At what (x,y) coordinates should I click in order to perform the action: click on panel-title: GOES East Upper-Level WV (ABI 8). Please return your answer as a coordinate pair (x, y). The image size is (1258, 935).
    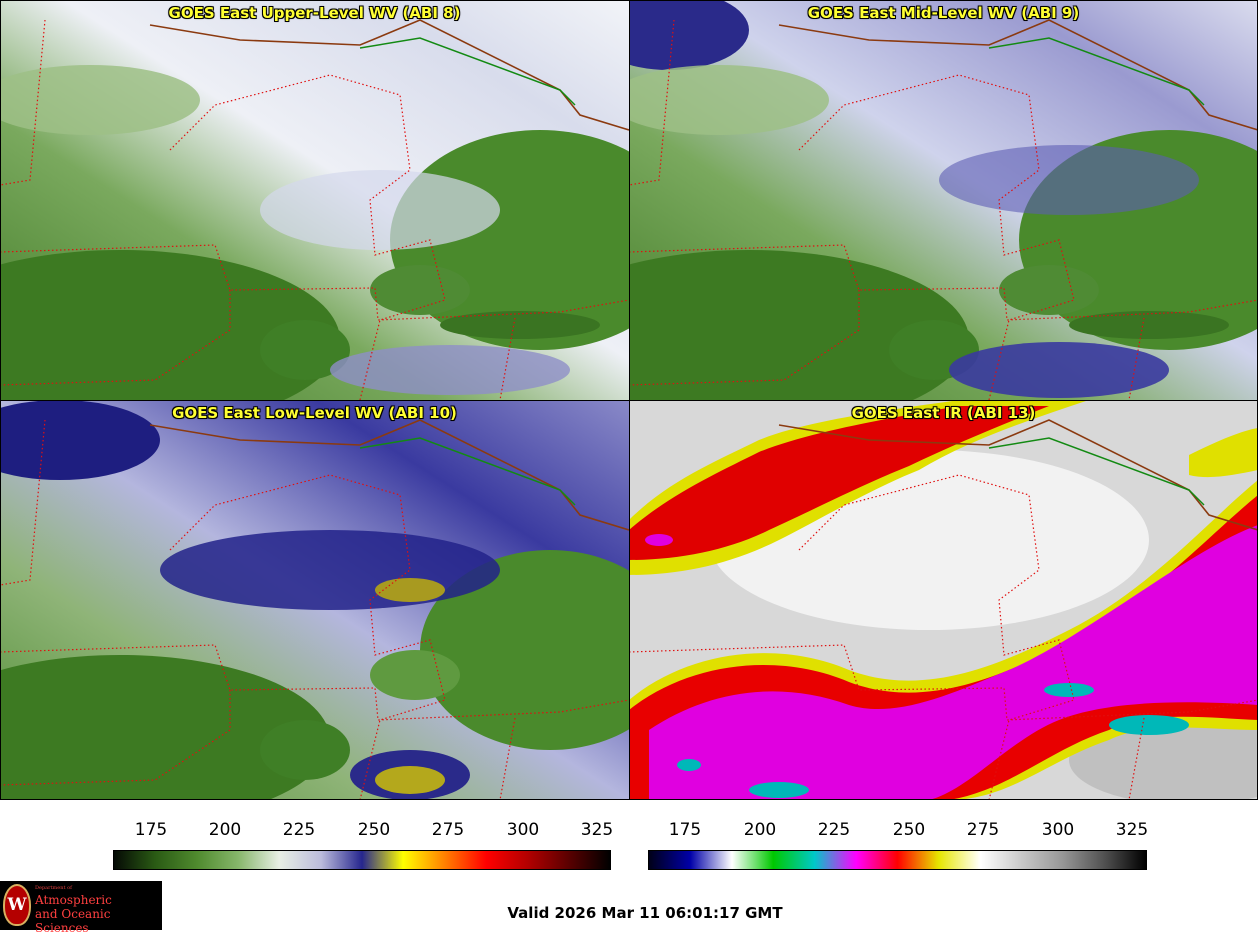
    Looking at the image, I should click on (314, 13).